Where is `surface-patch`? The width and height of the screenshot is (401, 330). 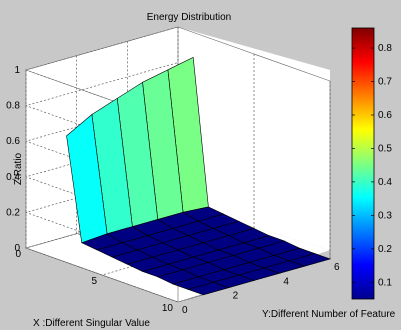 surface-patch is located at coordinates (208, 288).